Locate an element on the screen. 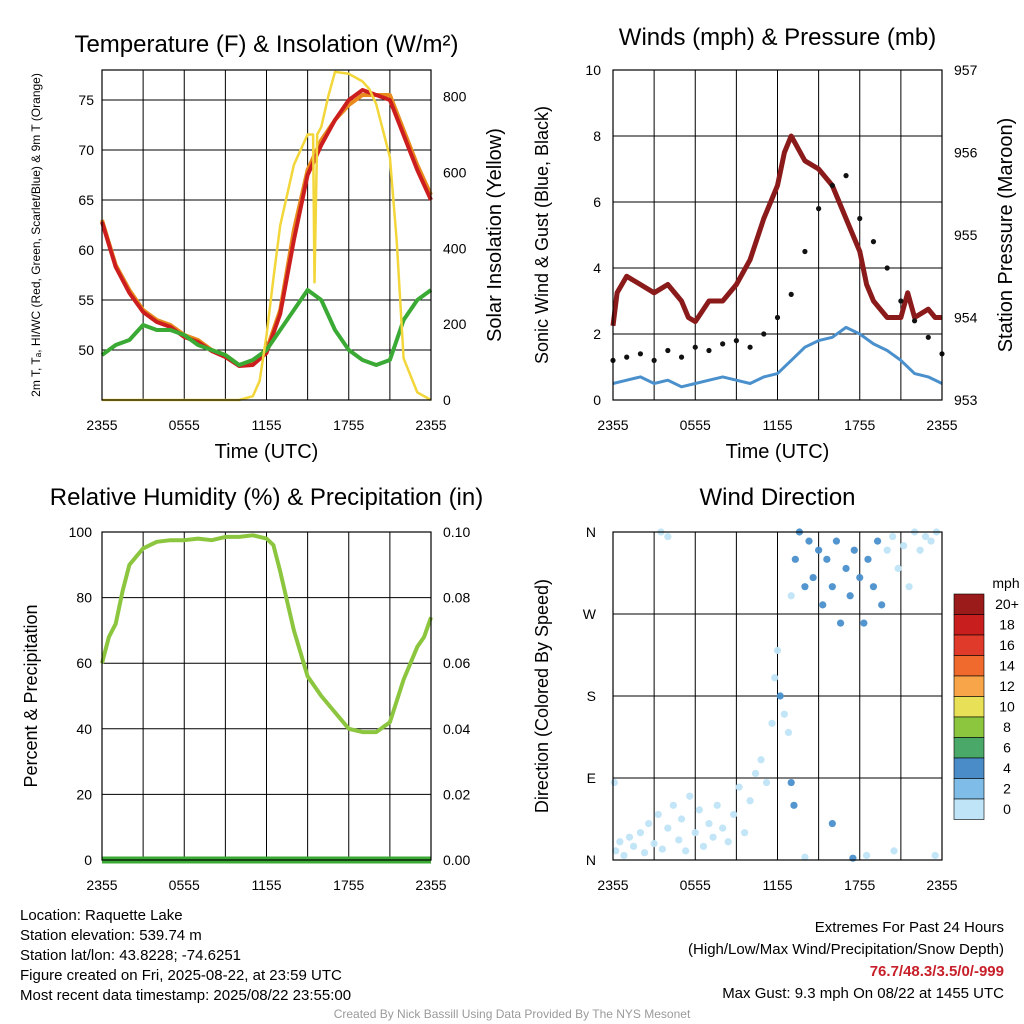  y-tick-label-left: N is located at coordinates (591, 532).